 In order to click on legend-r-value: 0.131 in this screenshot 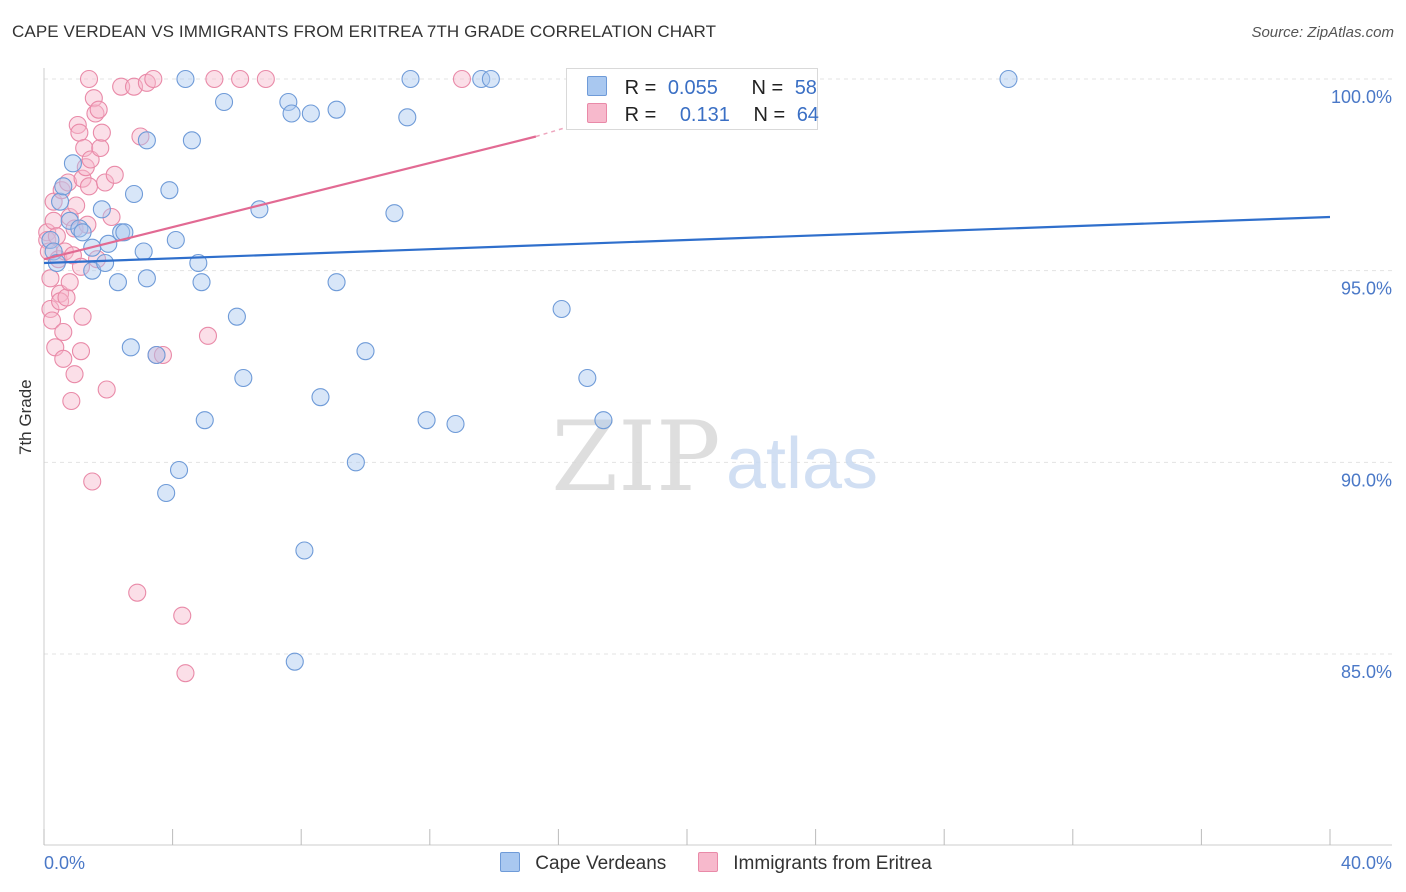, I will do `click(704, 115)`.